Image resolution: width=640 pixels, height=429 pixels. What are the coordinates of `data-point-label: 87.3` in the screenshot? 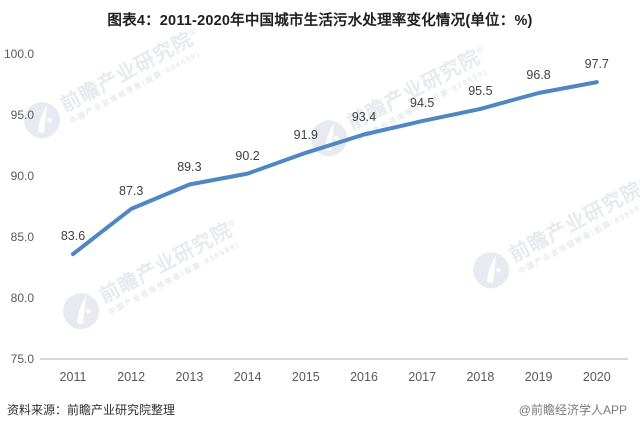 It's located at (131, 190).